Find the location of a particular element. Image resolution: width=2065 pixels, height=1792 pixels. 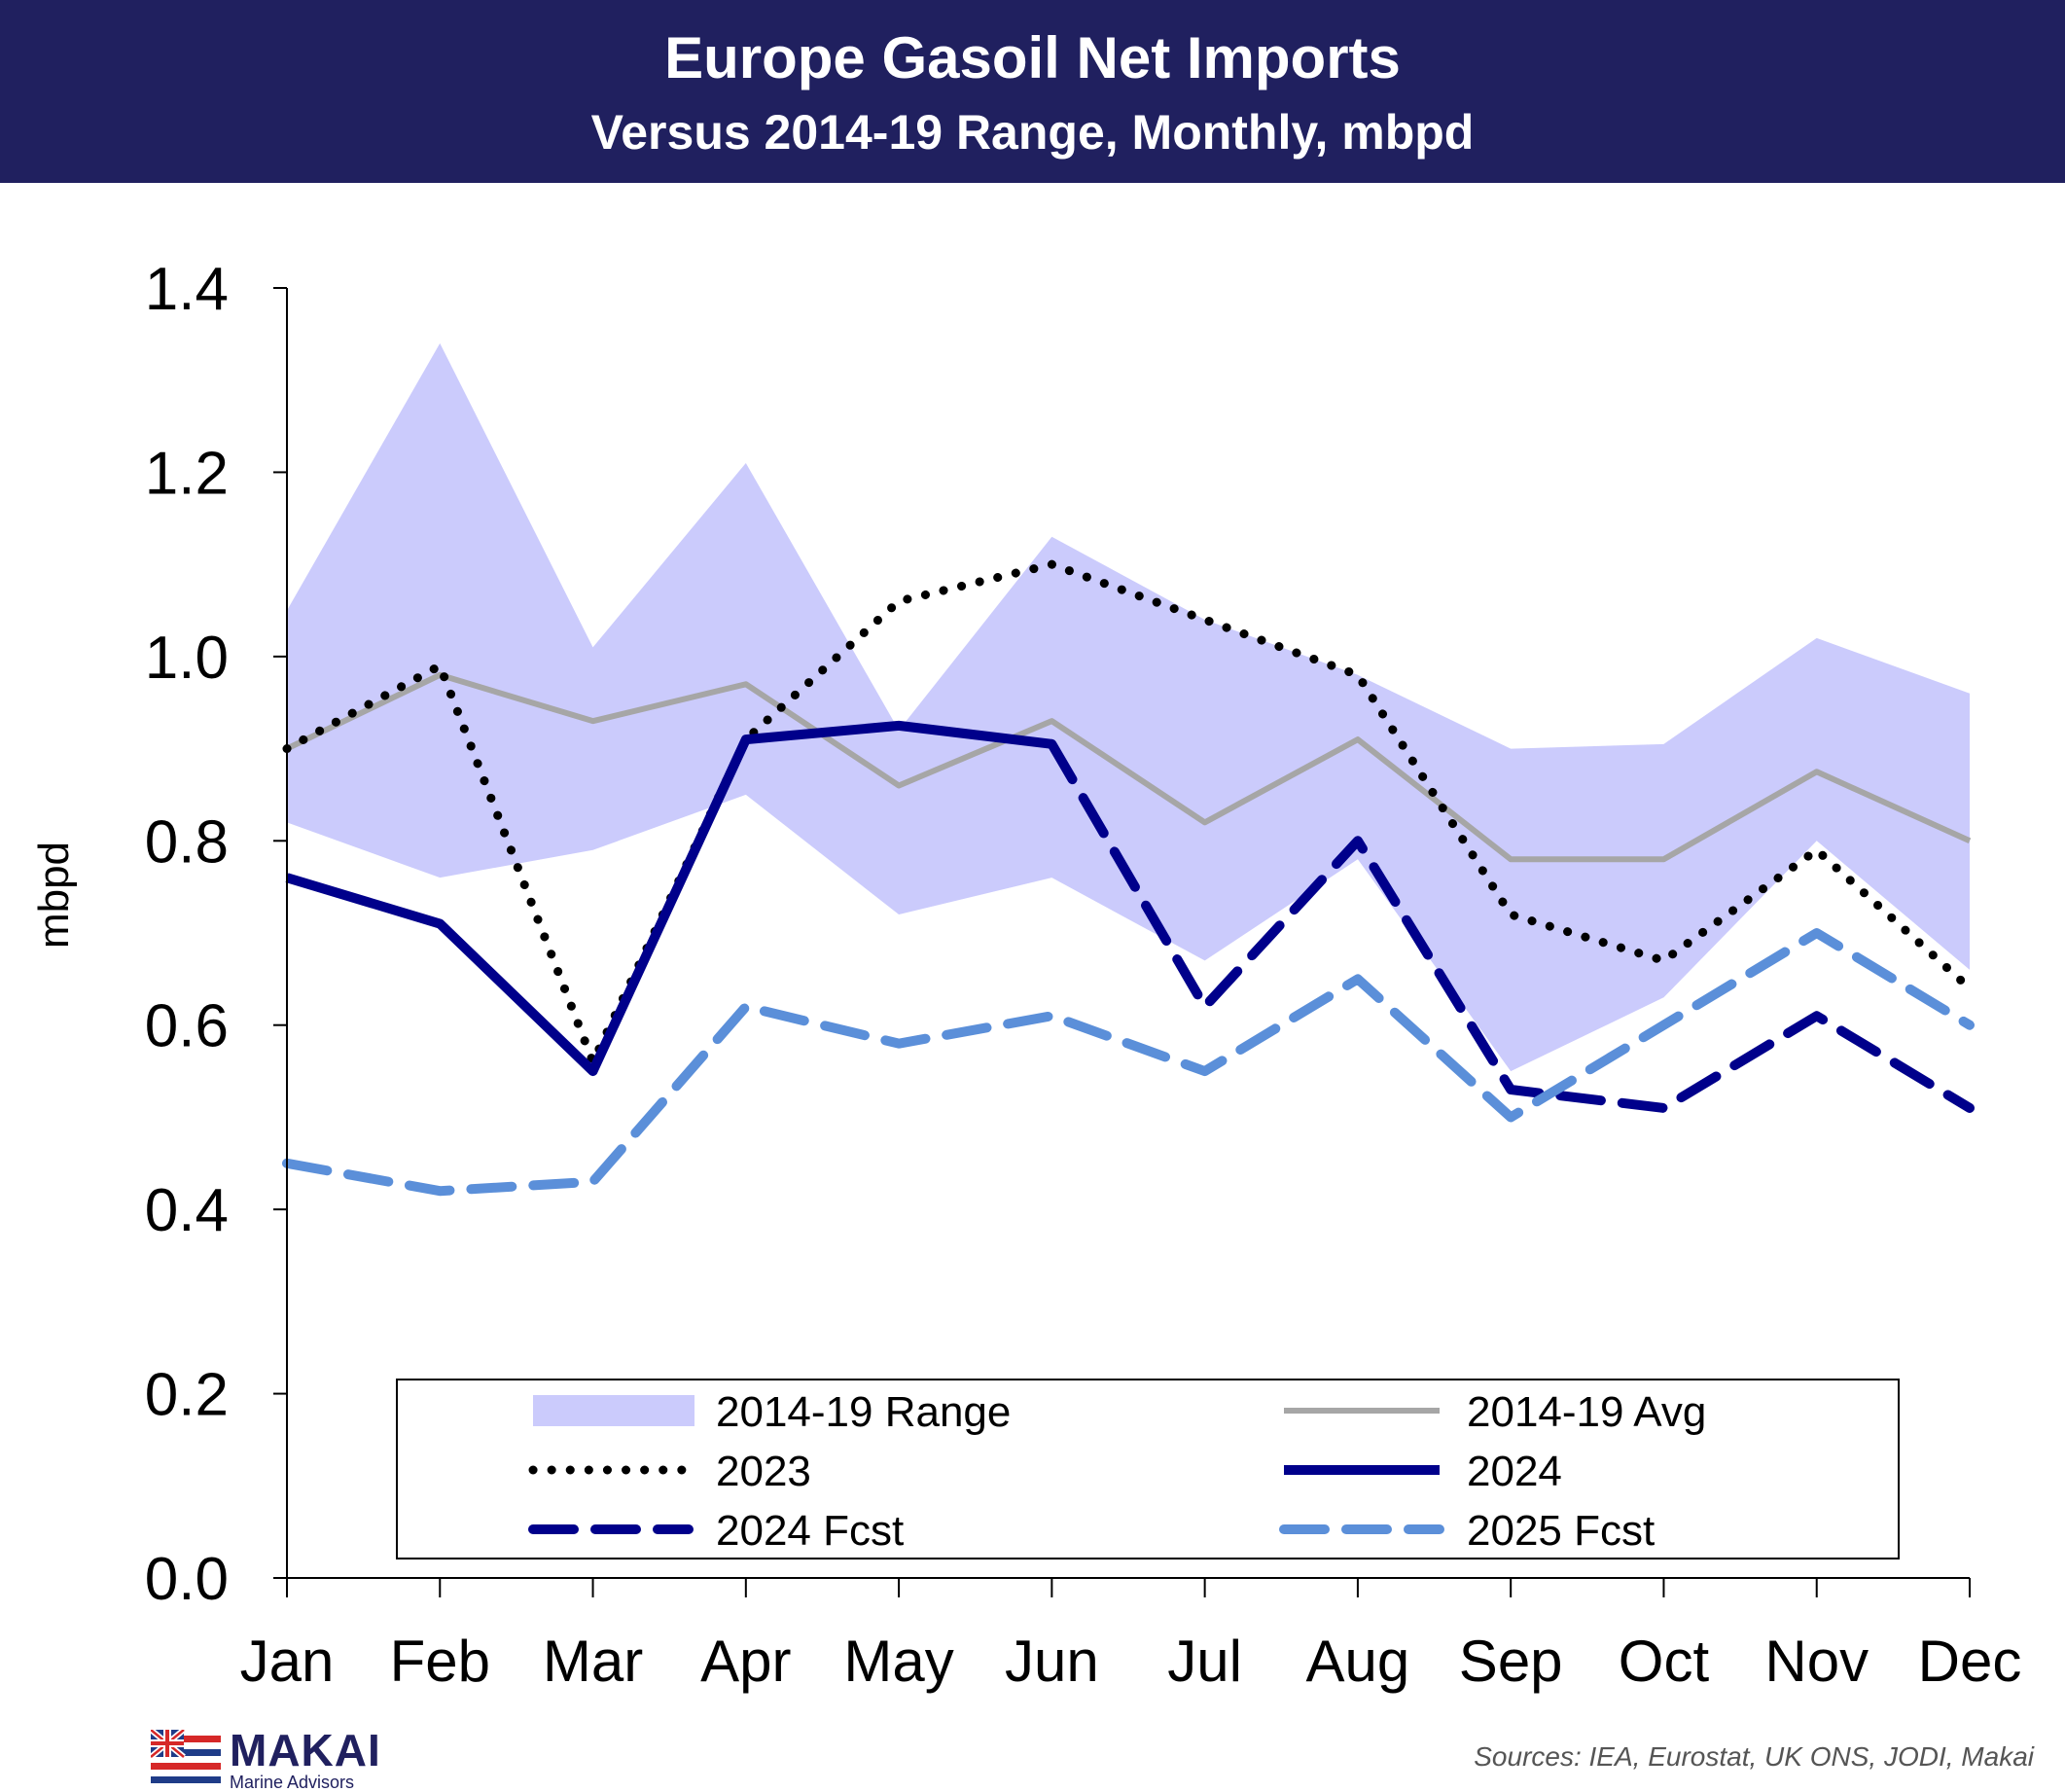

legend-label-2024: 2024 is located at coordinates (1514, 1471).